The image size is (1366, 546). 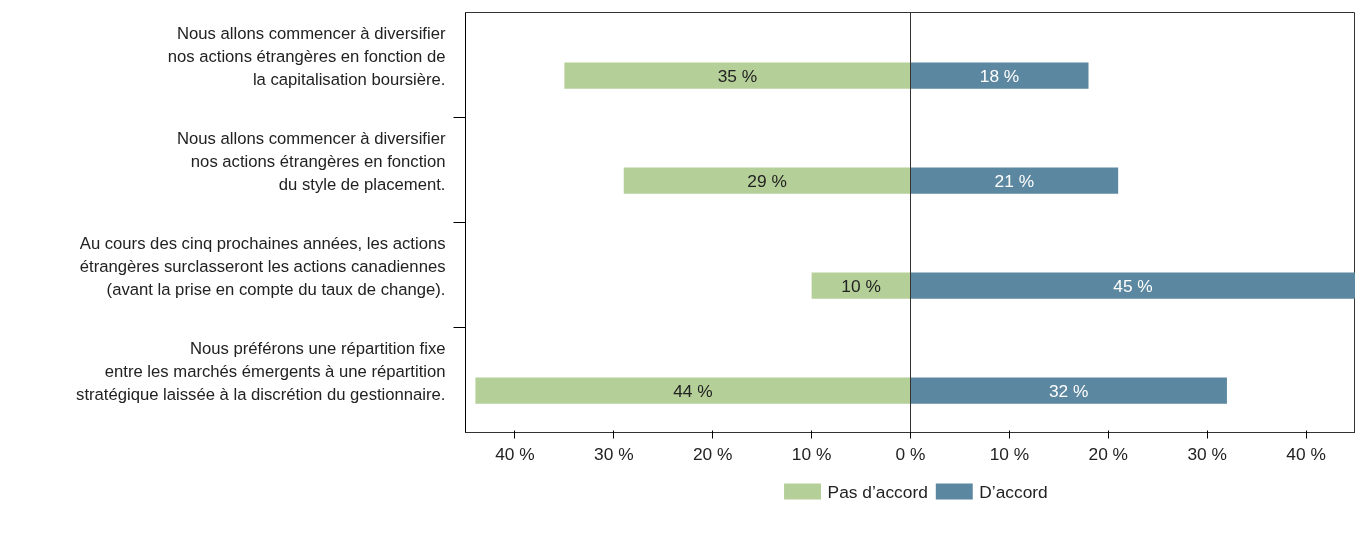 I want to click on data-label: 32 %, so click(x=1068, y=390).